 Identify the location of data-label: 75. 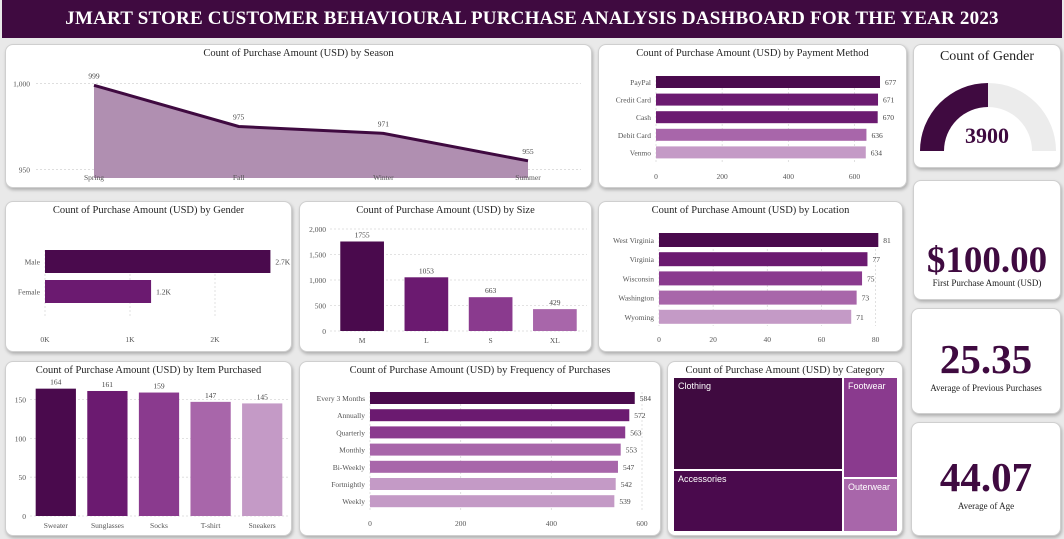
(871, 278).